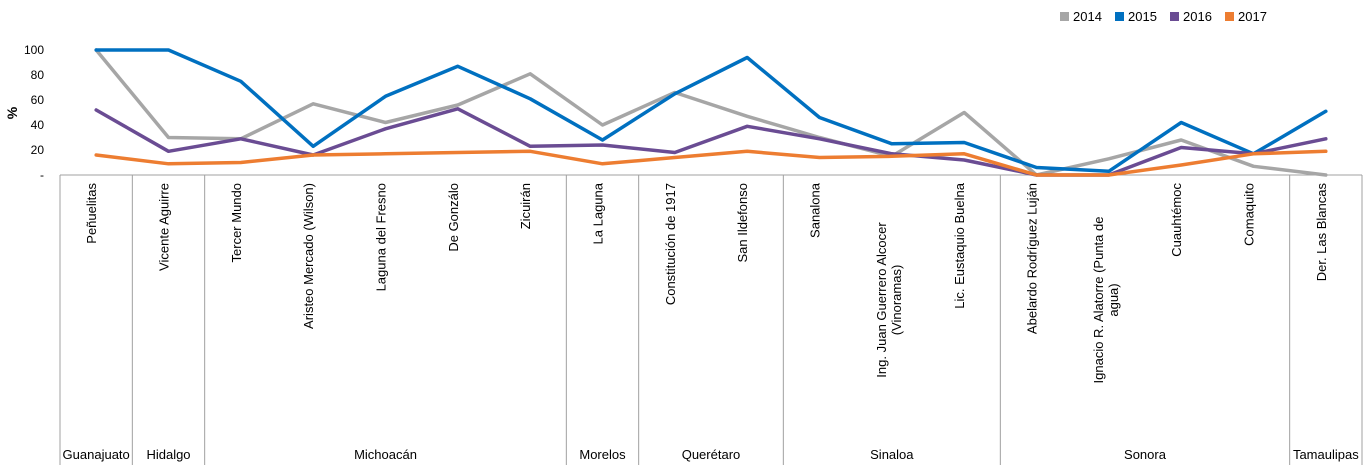 This screenshot has width=1365, height=465. What do you see at coordinates (1252, 16) in the screenshot?
I see `legend-label-2017: 2017` at bounding box center [1252, 16].